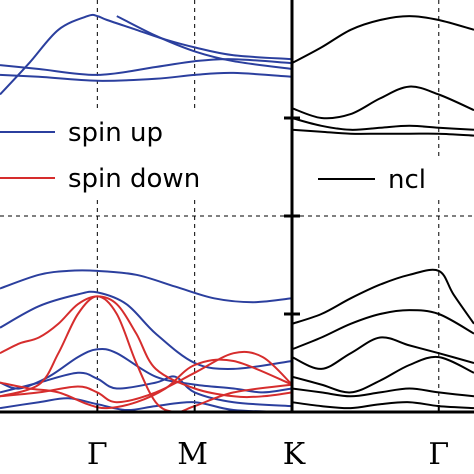 This screenshot has height=474, width=474. I want to click on x-tick-label-gamma-right: Γ, so click(438, 454).